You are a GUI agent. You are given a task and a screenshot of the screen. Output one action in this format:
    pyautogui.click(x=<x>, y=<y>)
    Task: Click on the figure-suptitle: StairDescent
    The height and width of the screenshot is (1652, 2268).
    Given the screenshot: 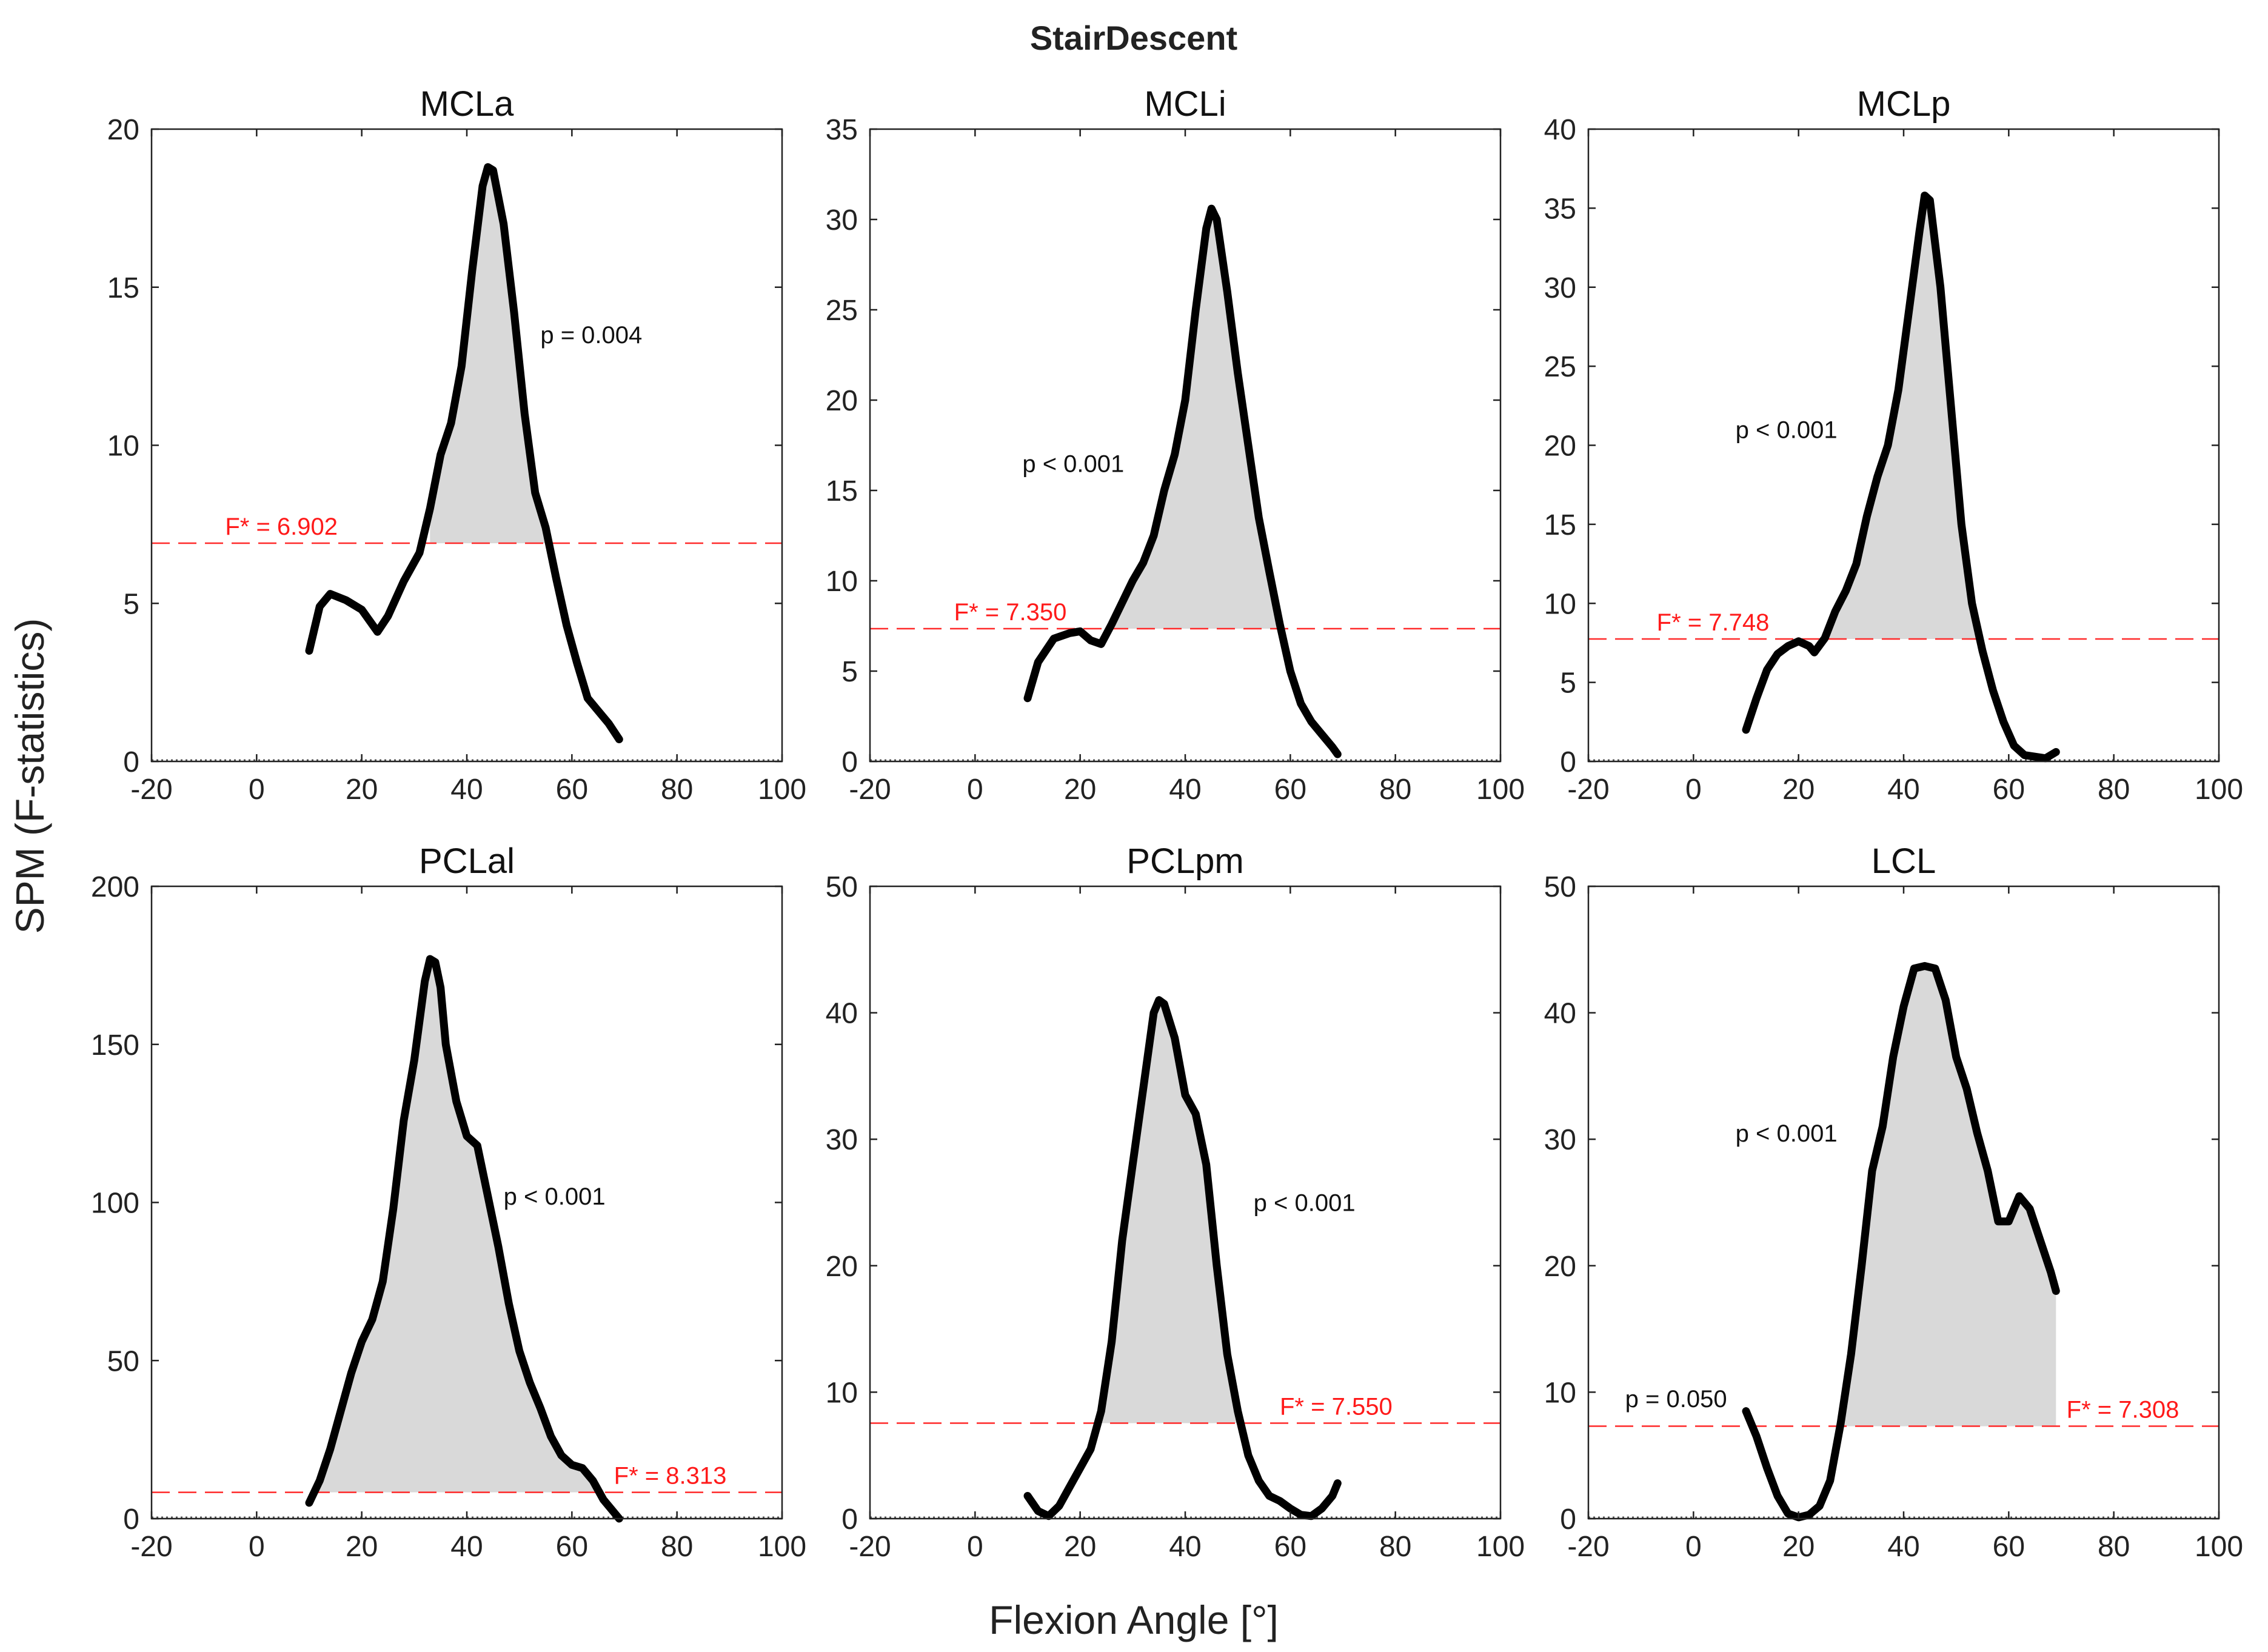 What is the action you would take?
    pyautogui.click(x=1134, y=38)
    